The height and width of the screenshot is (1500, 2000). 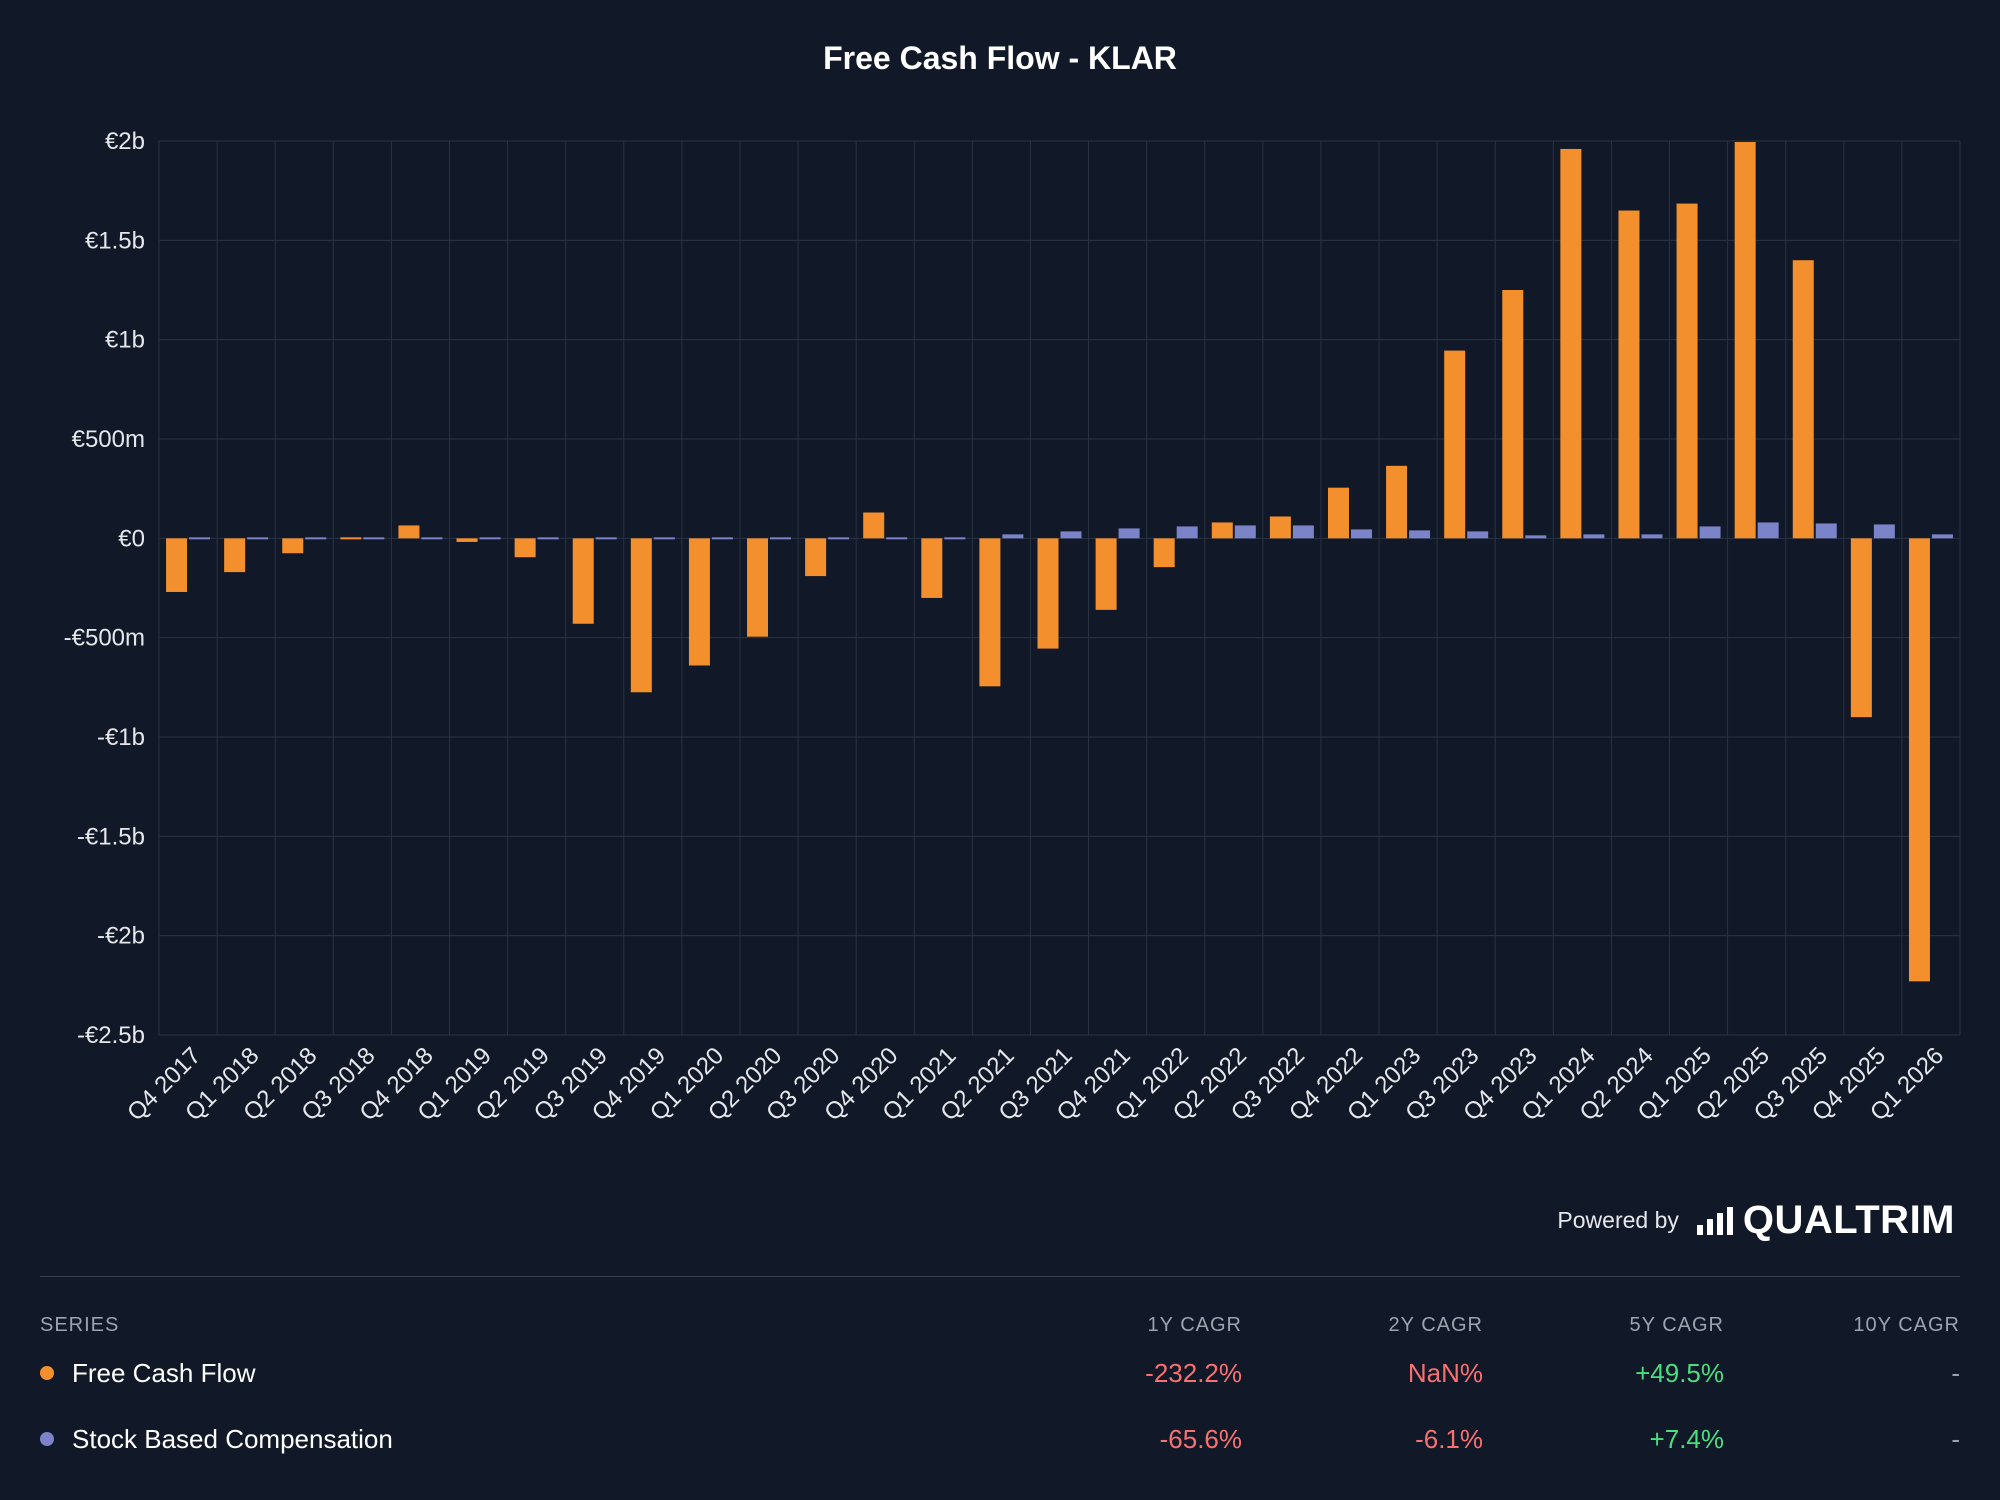 What do you see at coordinates (164, 1372) in the screenshot?
I see `series-name: Free Cash Flow` at bounding box center [164, 1372].